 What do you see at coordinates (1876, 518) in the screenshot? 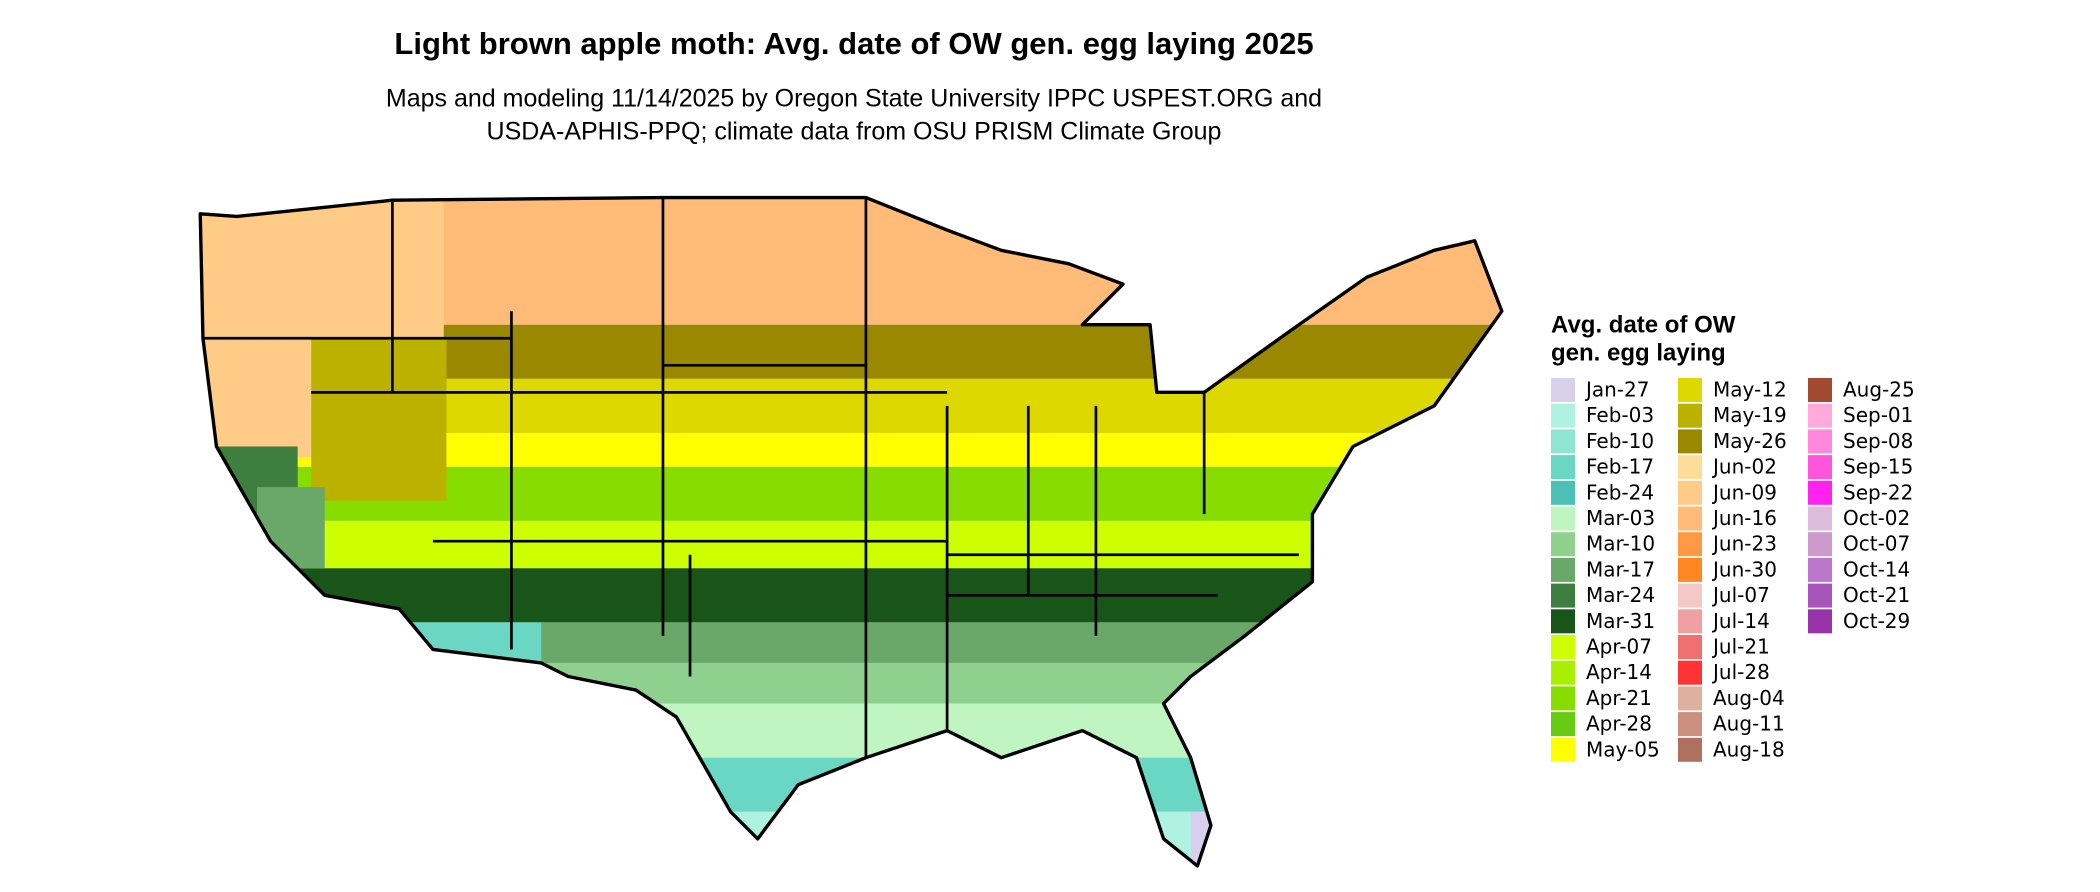
I see `legend-label: Oct-02` at bounding box center [1876, 518].